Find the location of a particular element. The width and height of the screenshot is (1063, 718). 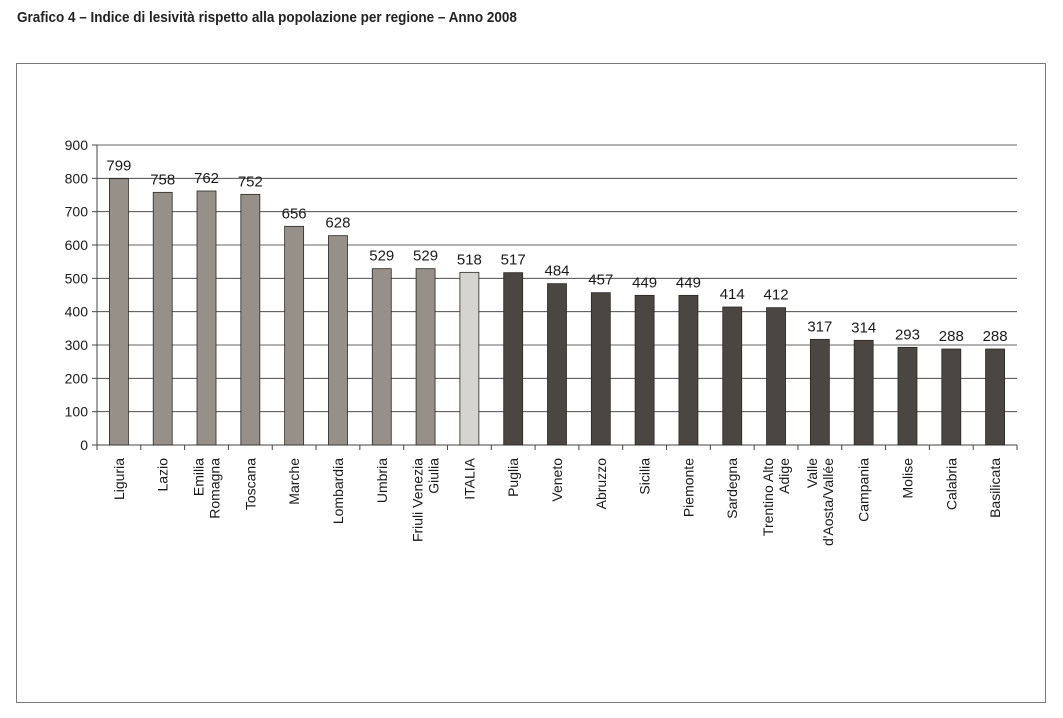

bar-value-label: 517 is located at coordinates (513, 260).